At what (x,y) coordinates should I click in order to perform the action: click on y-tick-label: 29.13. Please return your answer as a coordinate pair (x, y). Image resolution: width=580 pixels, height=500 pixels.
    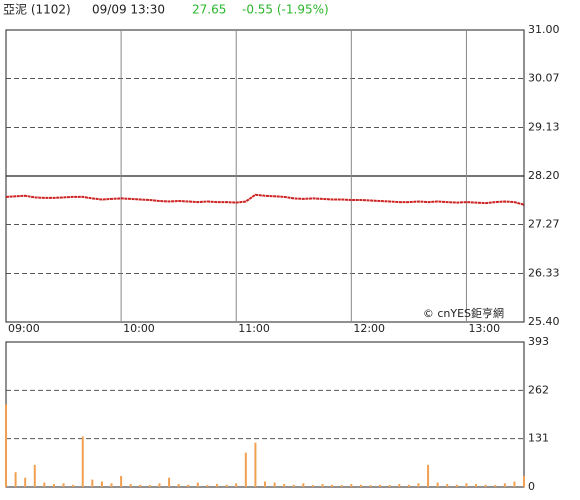
    Looking at the image, I should click on (544, 127).